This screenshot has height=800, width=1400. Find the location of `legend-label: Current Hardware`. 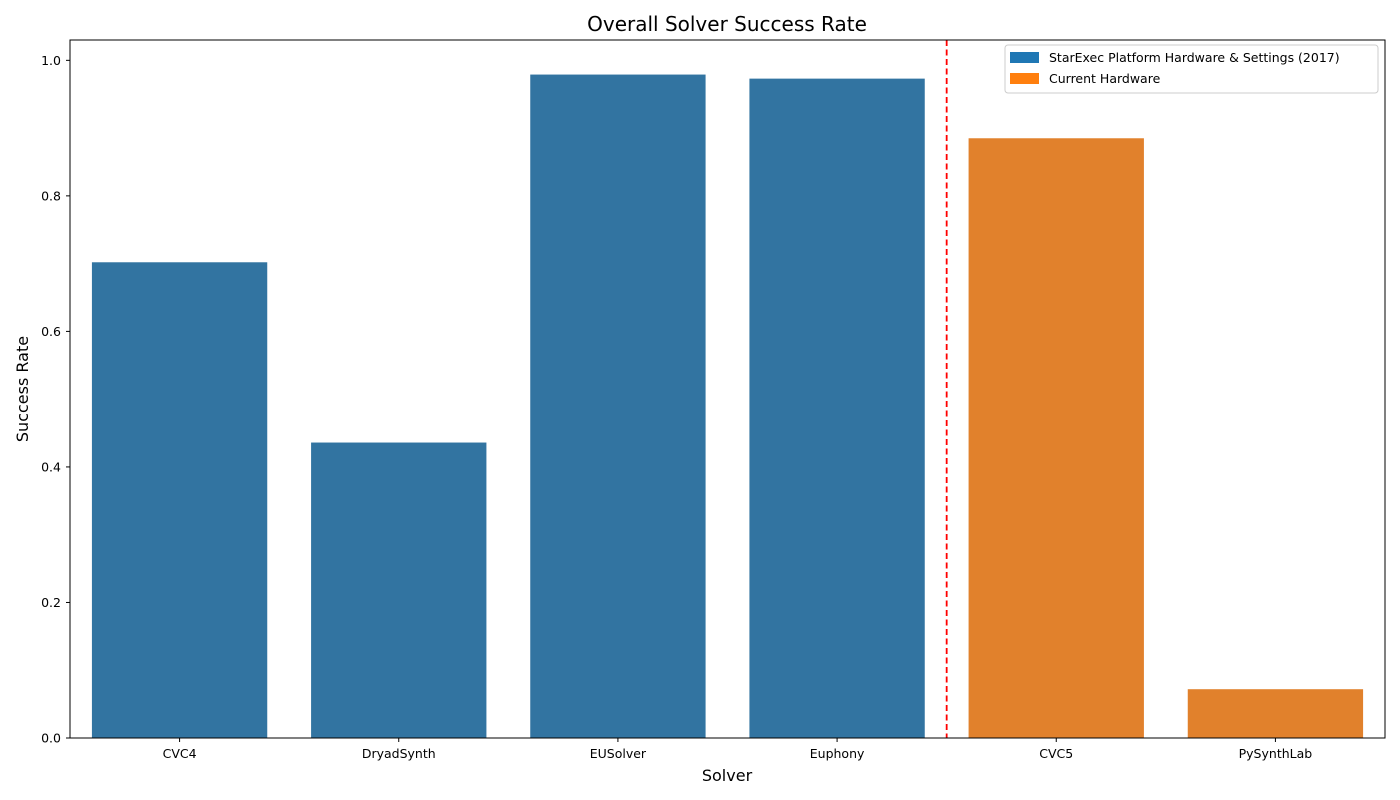

legend-label: Current Hardware is located at coordinates (1105, 78).